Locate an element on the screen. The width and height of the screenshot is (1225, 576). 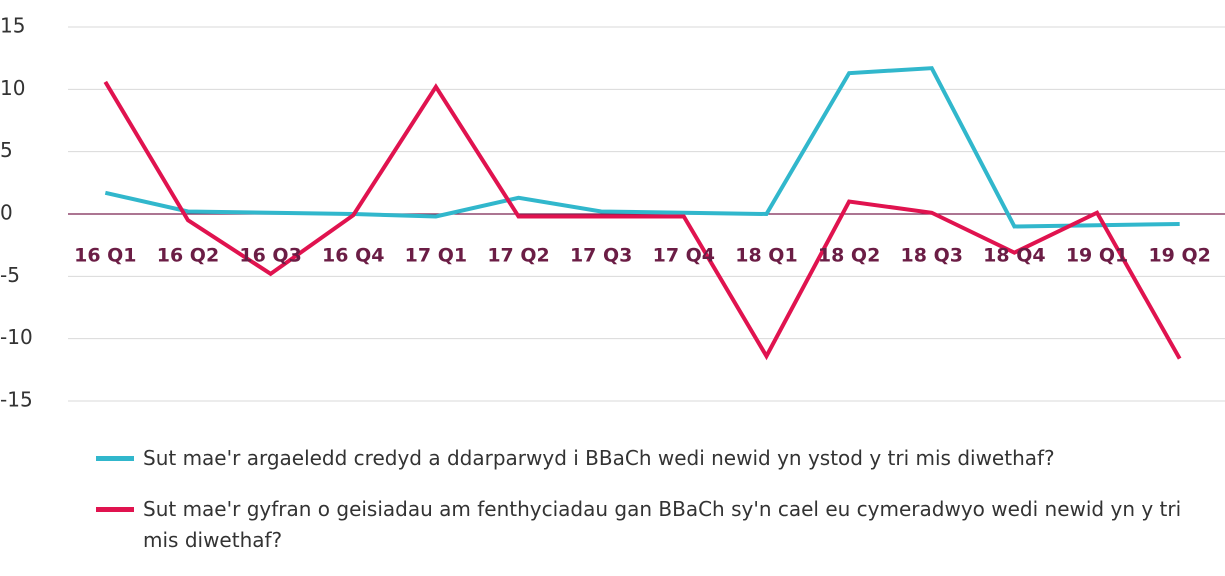
y-tick-label: -10 is located at coordinates (16, 337).